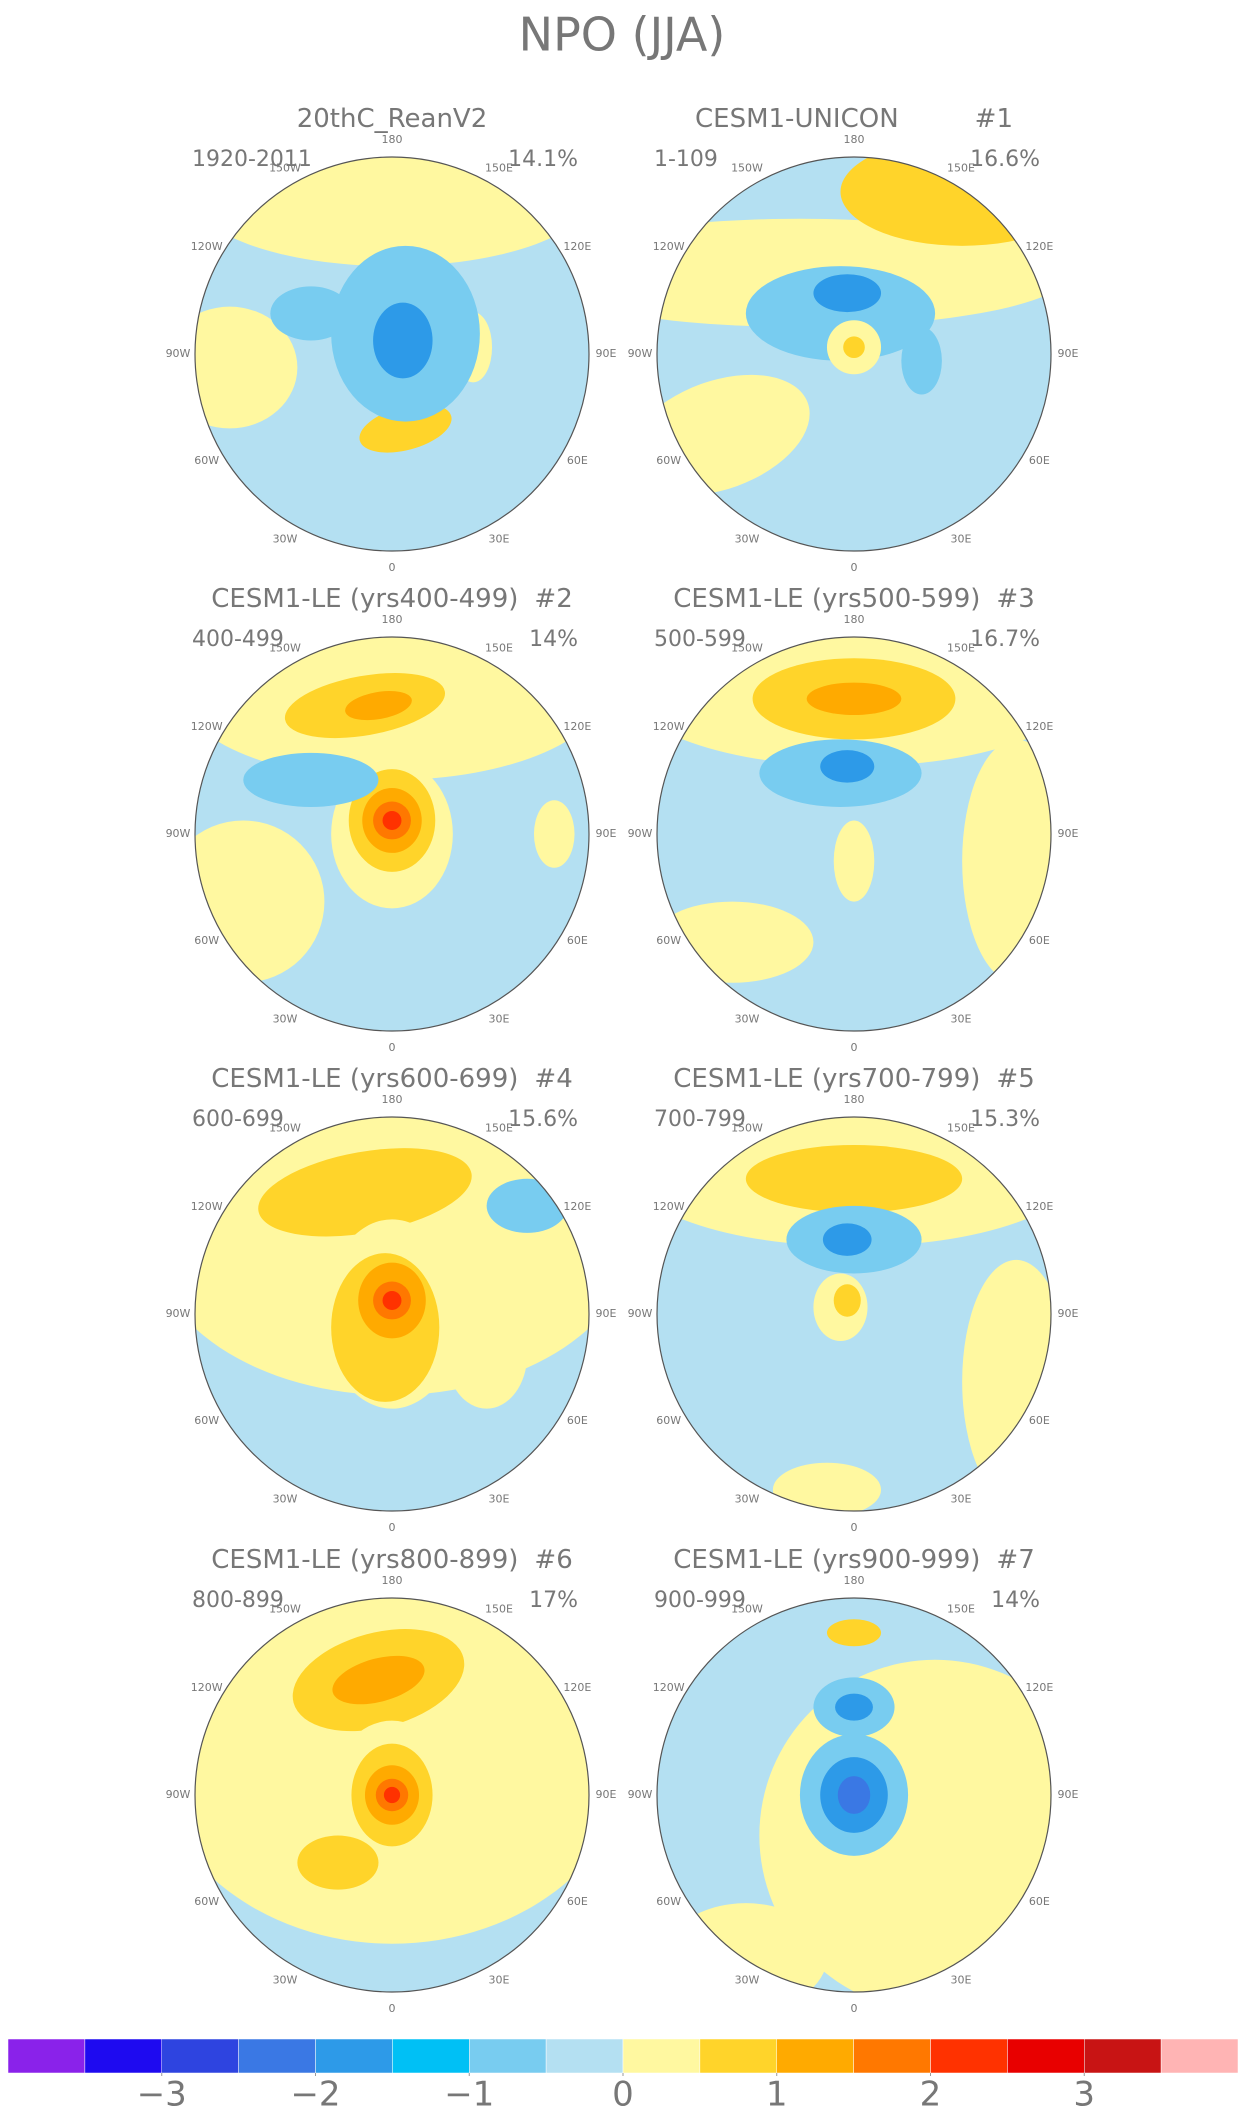 Image resolution: width=1244 pixels, height=2113 pixels. Describe the element at coordinates (553, 1600) in the screenshot. I see `panel-percent: 17%` at that location.